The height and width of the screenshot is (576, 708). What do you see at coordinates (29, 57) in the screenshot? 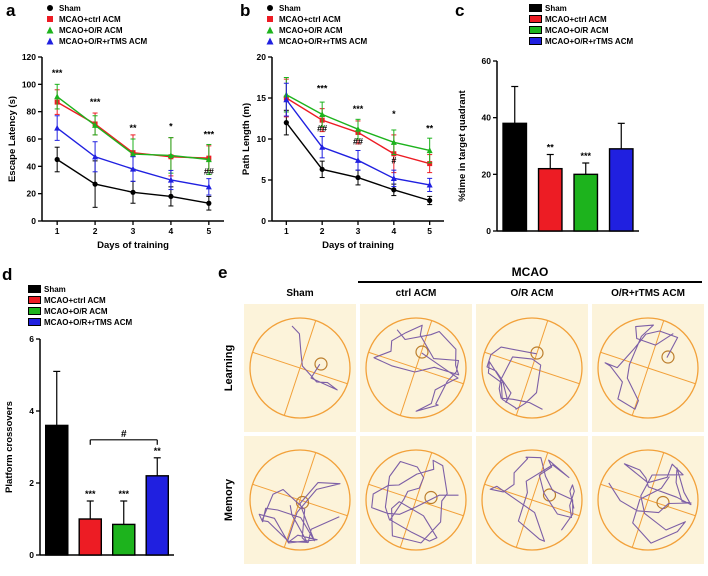
I see `svg-text: 120` at bounding box center [29, 57].